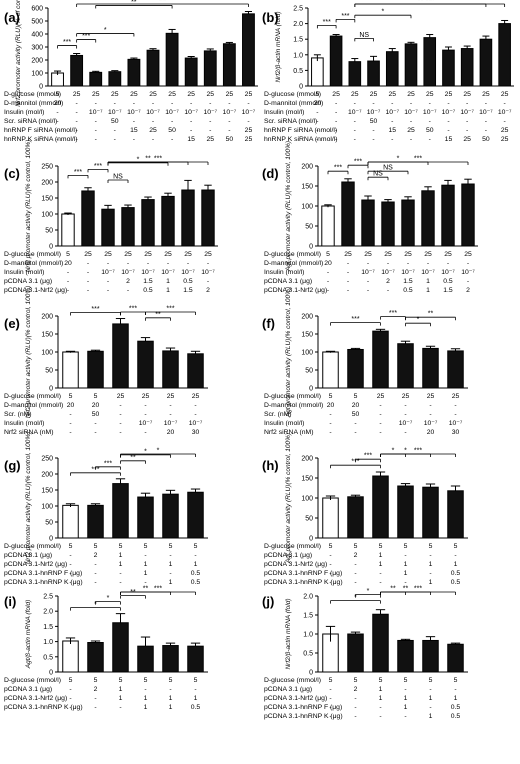 The image size is (520, 764). Describe the element at coordinates (12, 17) in the screenshot. I see `panel-label: (a)` at that location.